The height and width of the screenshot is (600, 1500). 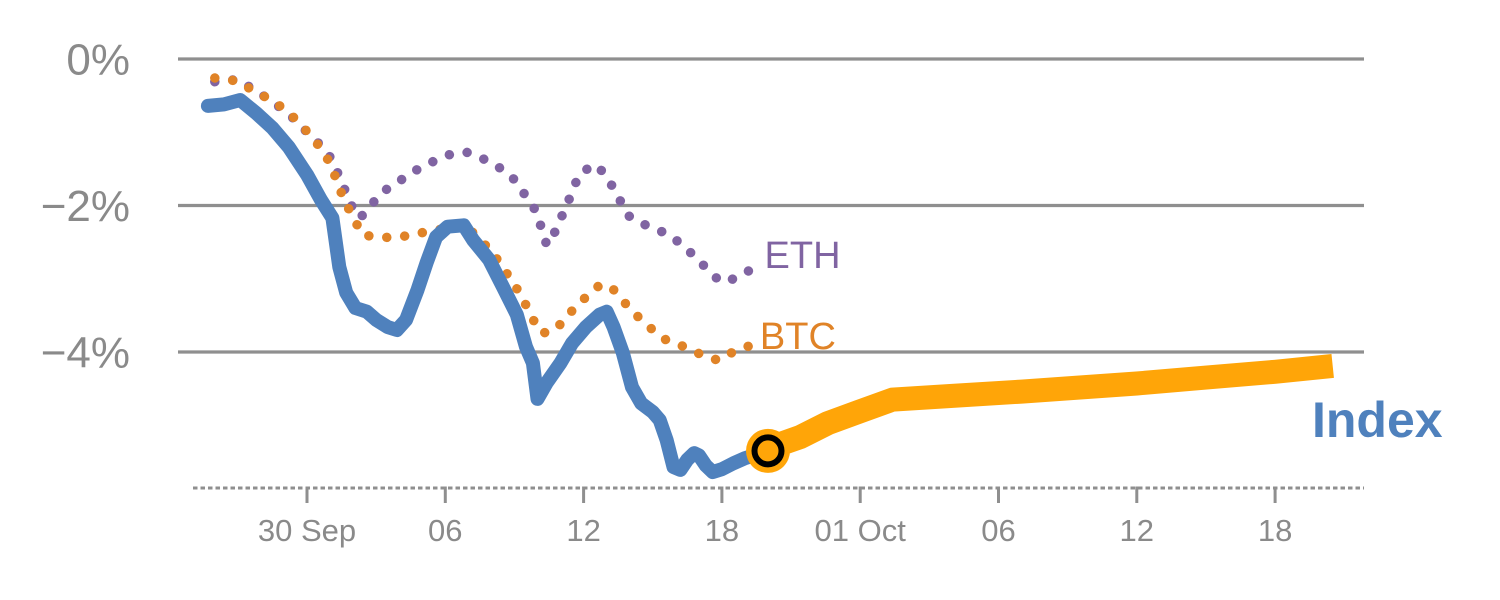 I want to click on x-tick-label-1: 06, so click(x=445, y=530).